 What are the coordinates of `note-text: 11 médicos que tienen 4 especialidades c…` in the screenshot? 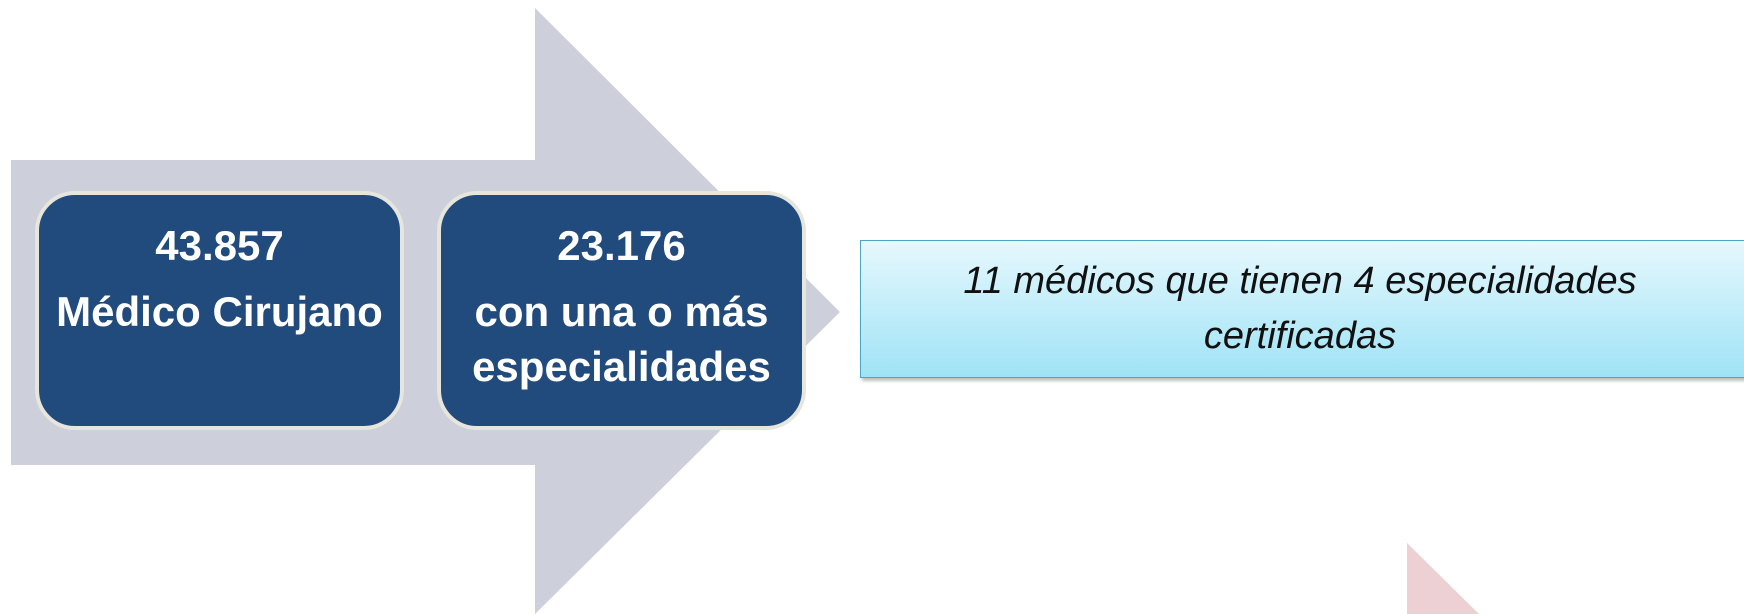 It's located at (1300, 308).